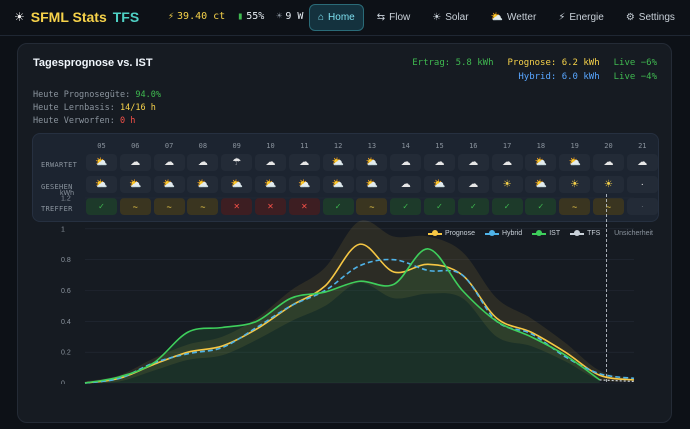 The width and height of the screenshot is (690, 429). What do you see at coordinates (270, 146) in the screenshot?
I see `hour-label: 10` at bounding box center [270, 146].